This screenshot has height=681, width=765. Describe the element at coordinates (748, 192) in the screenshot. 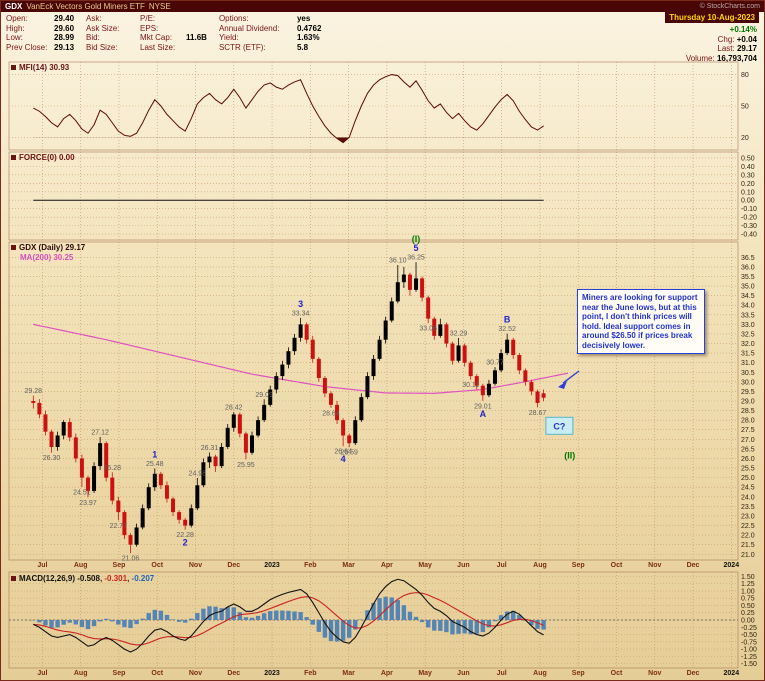

I see `svg-text: 0.10` at that location.